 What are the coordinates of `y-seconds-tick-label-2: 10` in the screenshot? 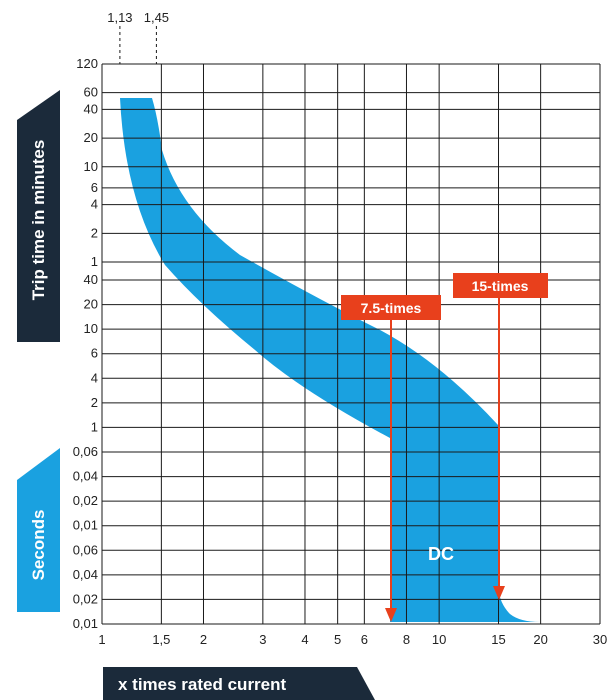 It's located at (91, 328).